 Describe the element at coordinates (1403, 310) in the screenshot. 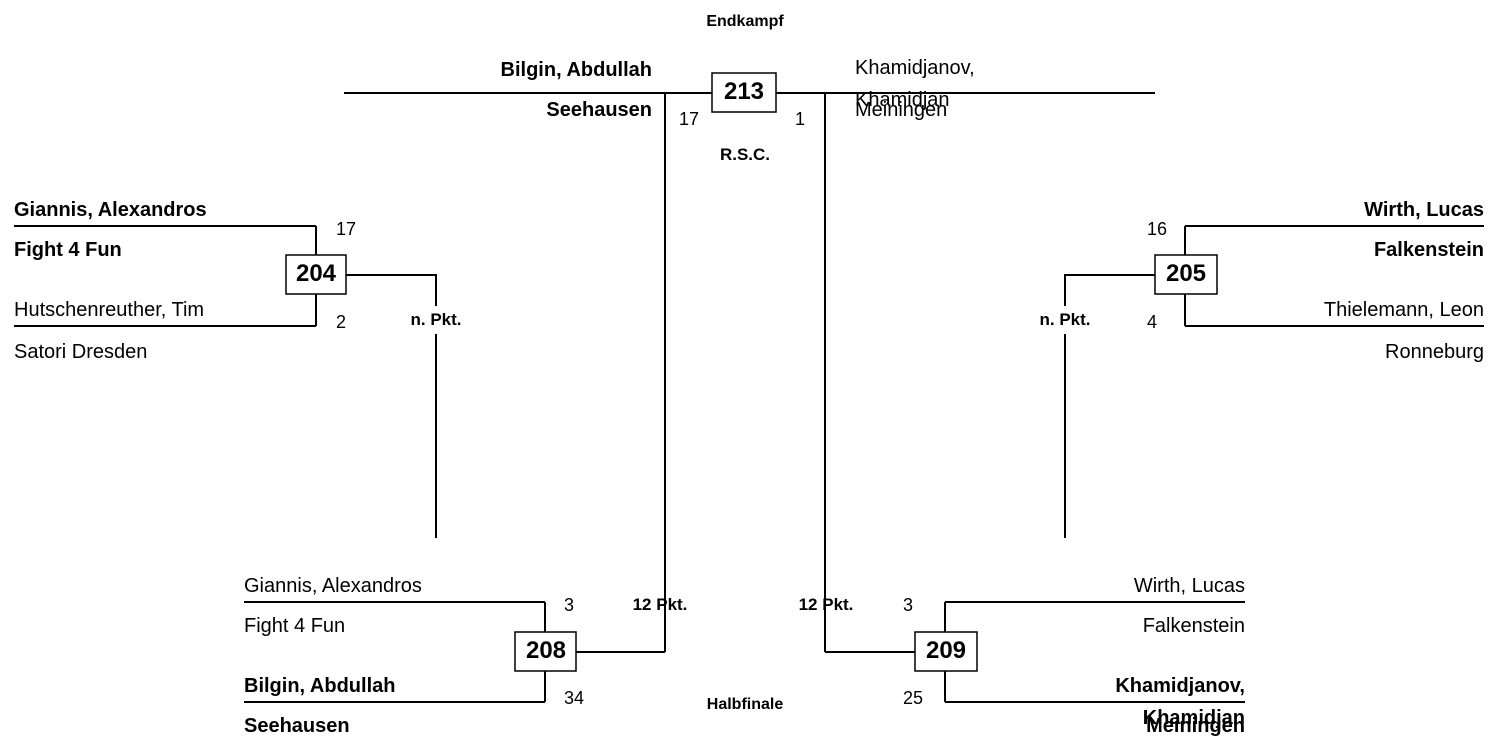

I see `fighter-name: Thielemann, Leon` at that location.